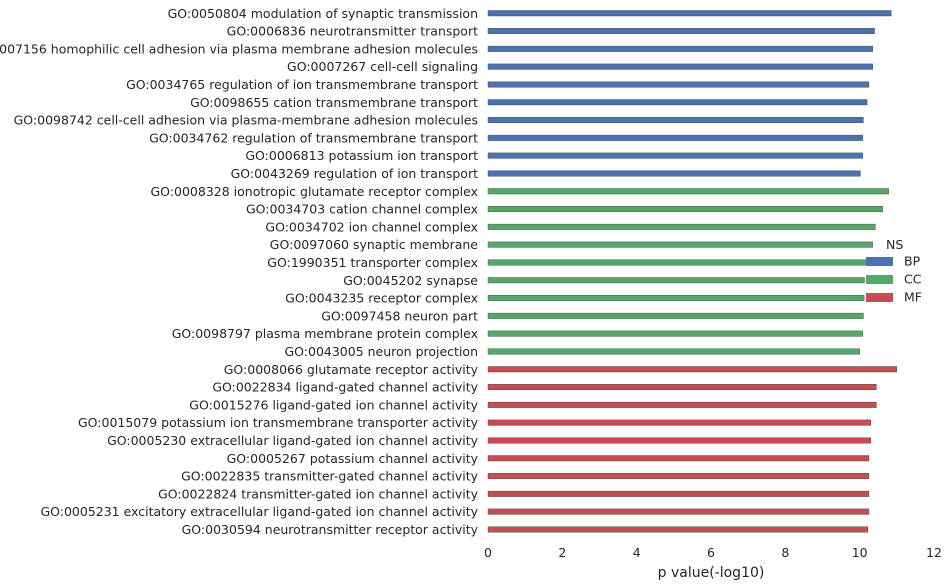 The width and height of the screenshot is (948, 587). I want to click on legend-title: NS, so click(894, 244).